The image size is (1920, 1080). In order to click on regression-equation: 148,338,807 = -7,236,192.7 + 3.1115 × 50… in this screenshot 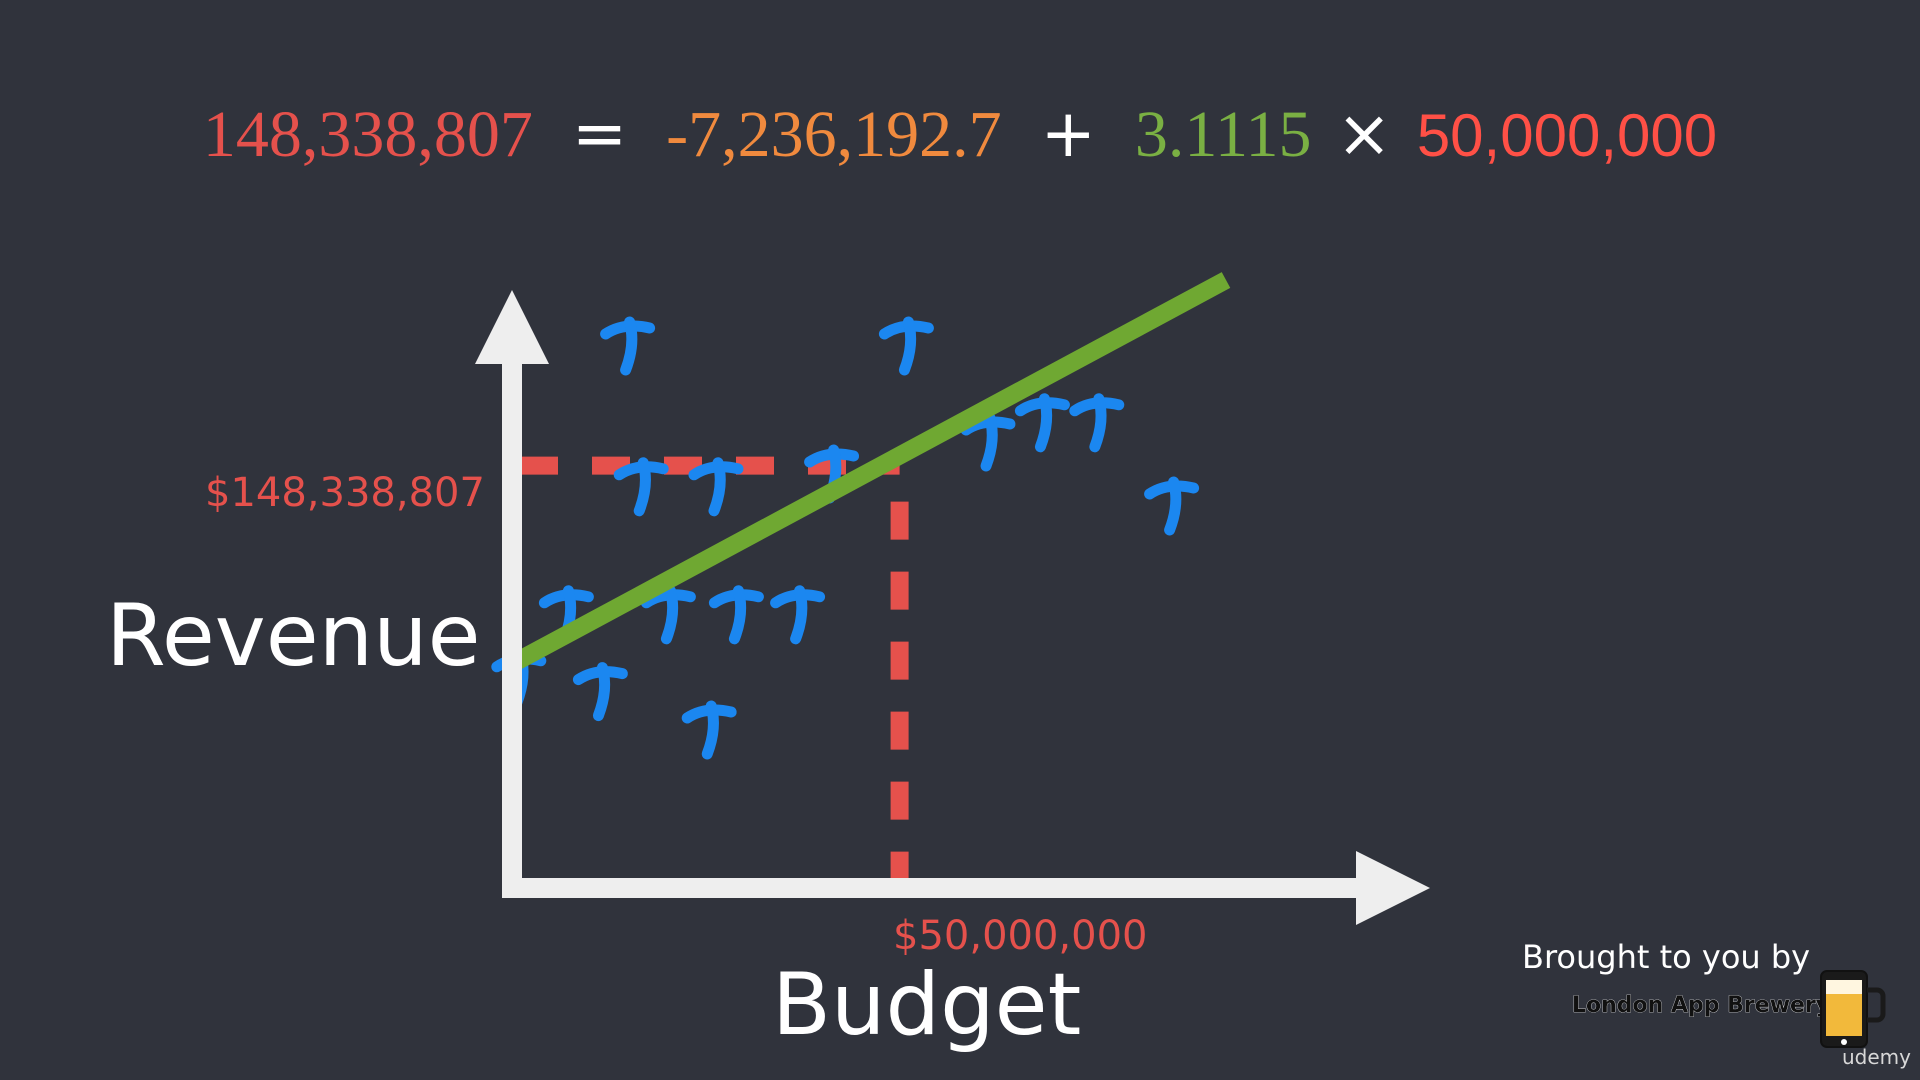, I will do `click(960, 134)`.